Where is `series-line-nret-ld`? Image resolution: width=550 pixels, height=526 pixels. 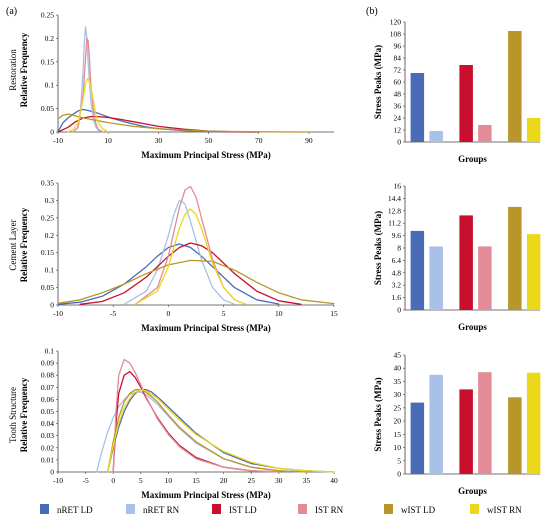 series-line-nret-ld is located at coordinates (168, 274).